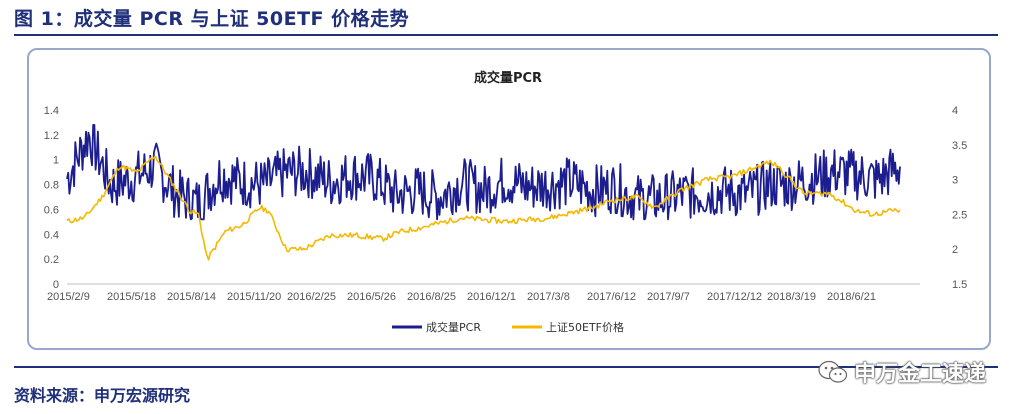 The height and width of the screenshot is (414, 1016). What do you see at coordinates (955, 111) in the screenshot?
I see `y-right-tick-label: 4` at bounding box center [955, 111].